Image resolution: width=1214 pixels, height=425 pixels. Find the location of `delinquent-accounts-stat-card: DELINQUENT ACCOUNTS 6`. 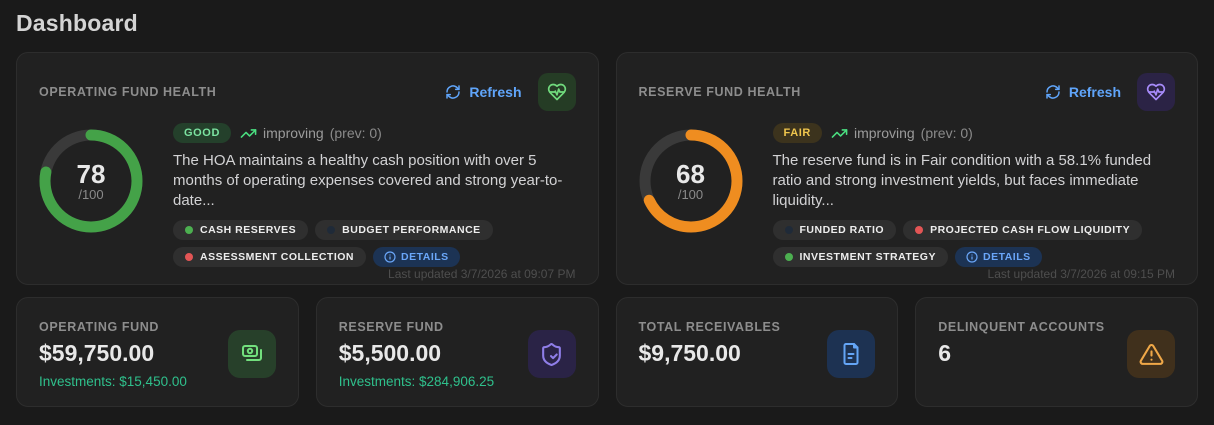

delinquent-accounts-stat-card: DELINQUENT ACCOUNTS 6 is located at coordinates (1056, 352).